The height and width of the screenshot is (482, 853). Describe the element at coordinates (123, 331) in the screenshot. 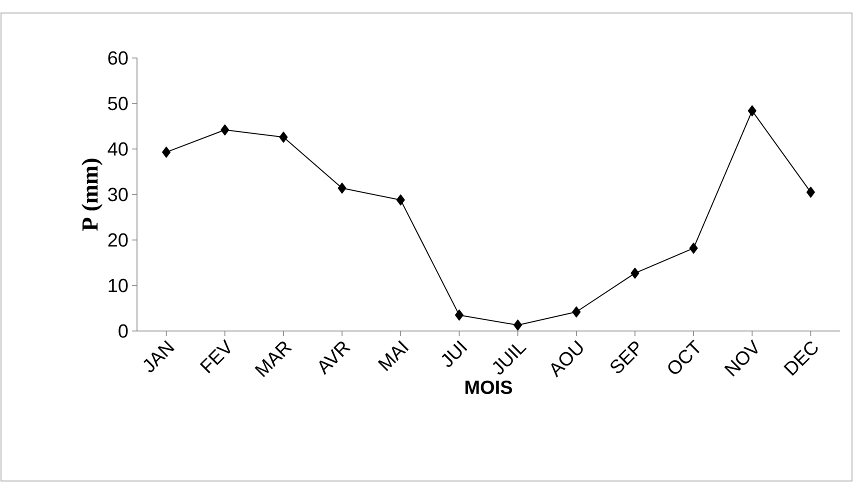

I see `y-tick-label: 0` at that location.